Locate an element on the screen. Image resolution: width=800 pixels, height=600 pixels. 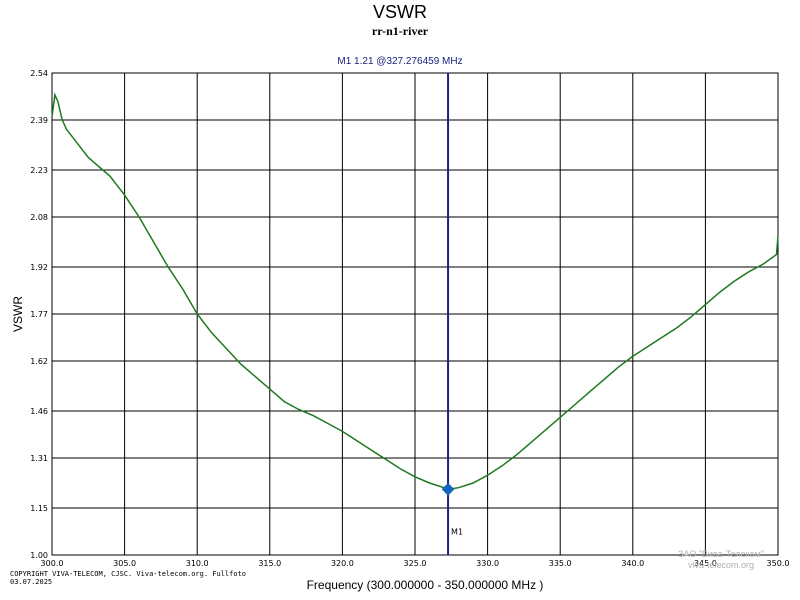
x-tick-label: 300.0 is located at coordinates (52, 563).